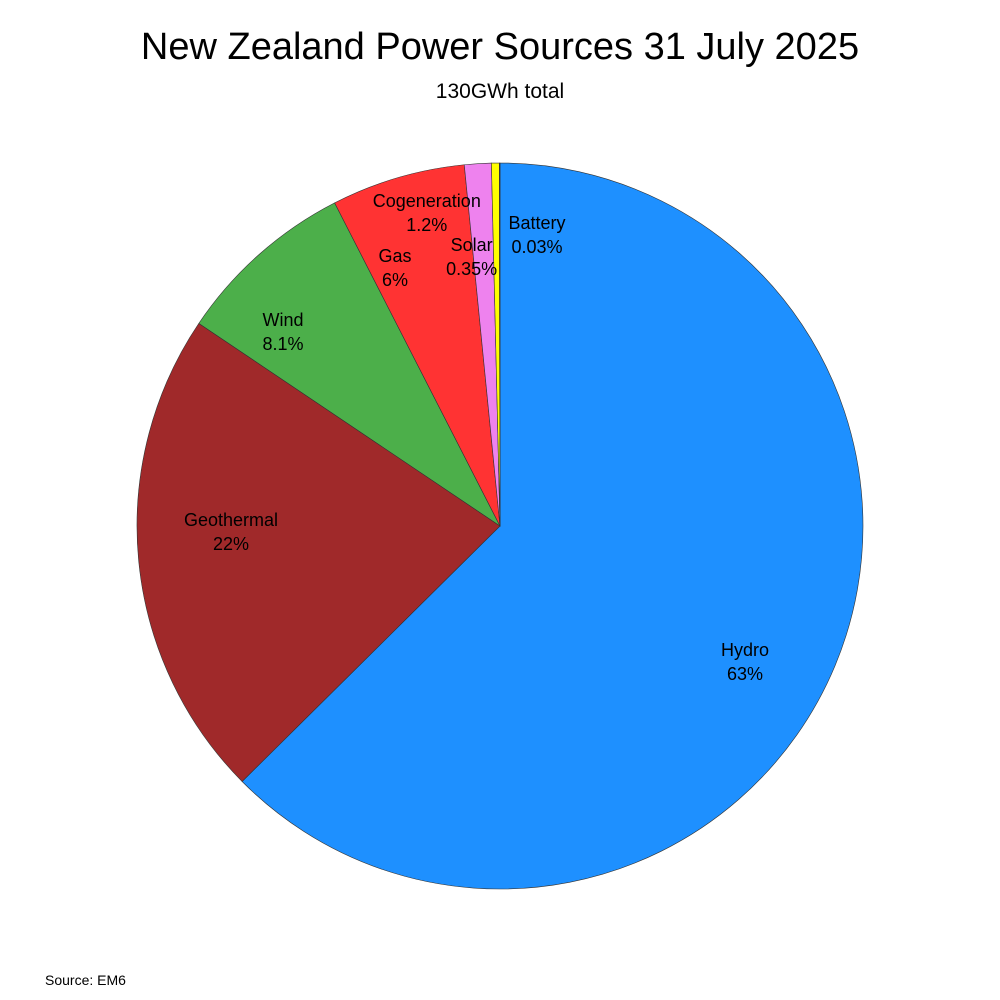  I want to click on label-value-geothermal: 22%, so click(231, 544).